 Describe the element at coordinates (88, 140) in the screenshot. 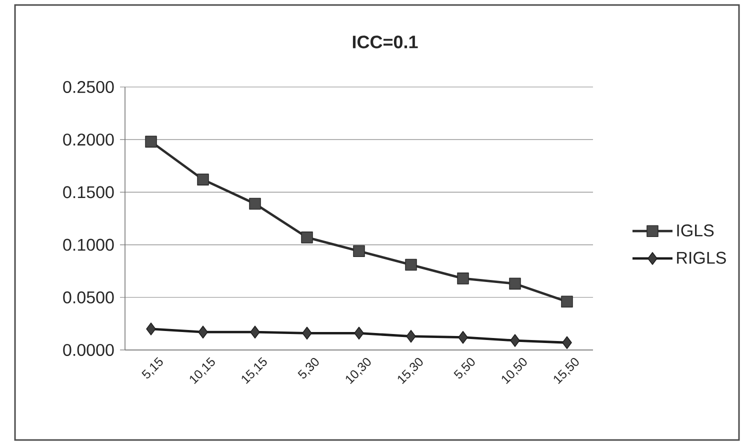

I see `y-tick-label: 0.2000` at that location.